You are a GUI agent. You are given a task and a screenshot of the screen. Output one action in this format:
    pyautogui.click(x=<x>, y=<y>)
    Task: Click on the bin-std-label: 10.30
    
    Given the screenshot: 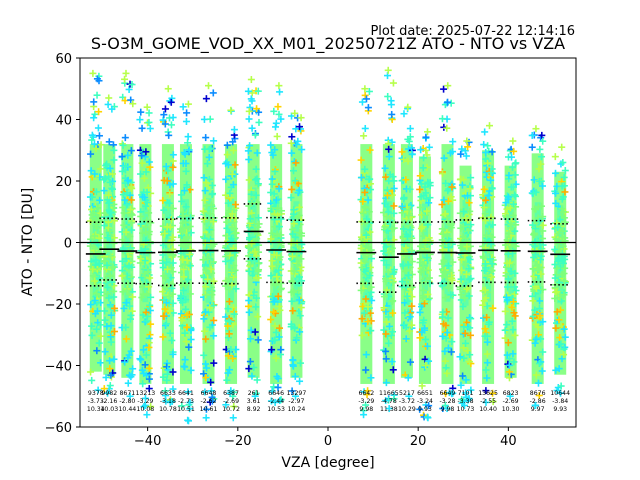 What is the action you would take?
    pyautogui.click(x=511, y=409)
    